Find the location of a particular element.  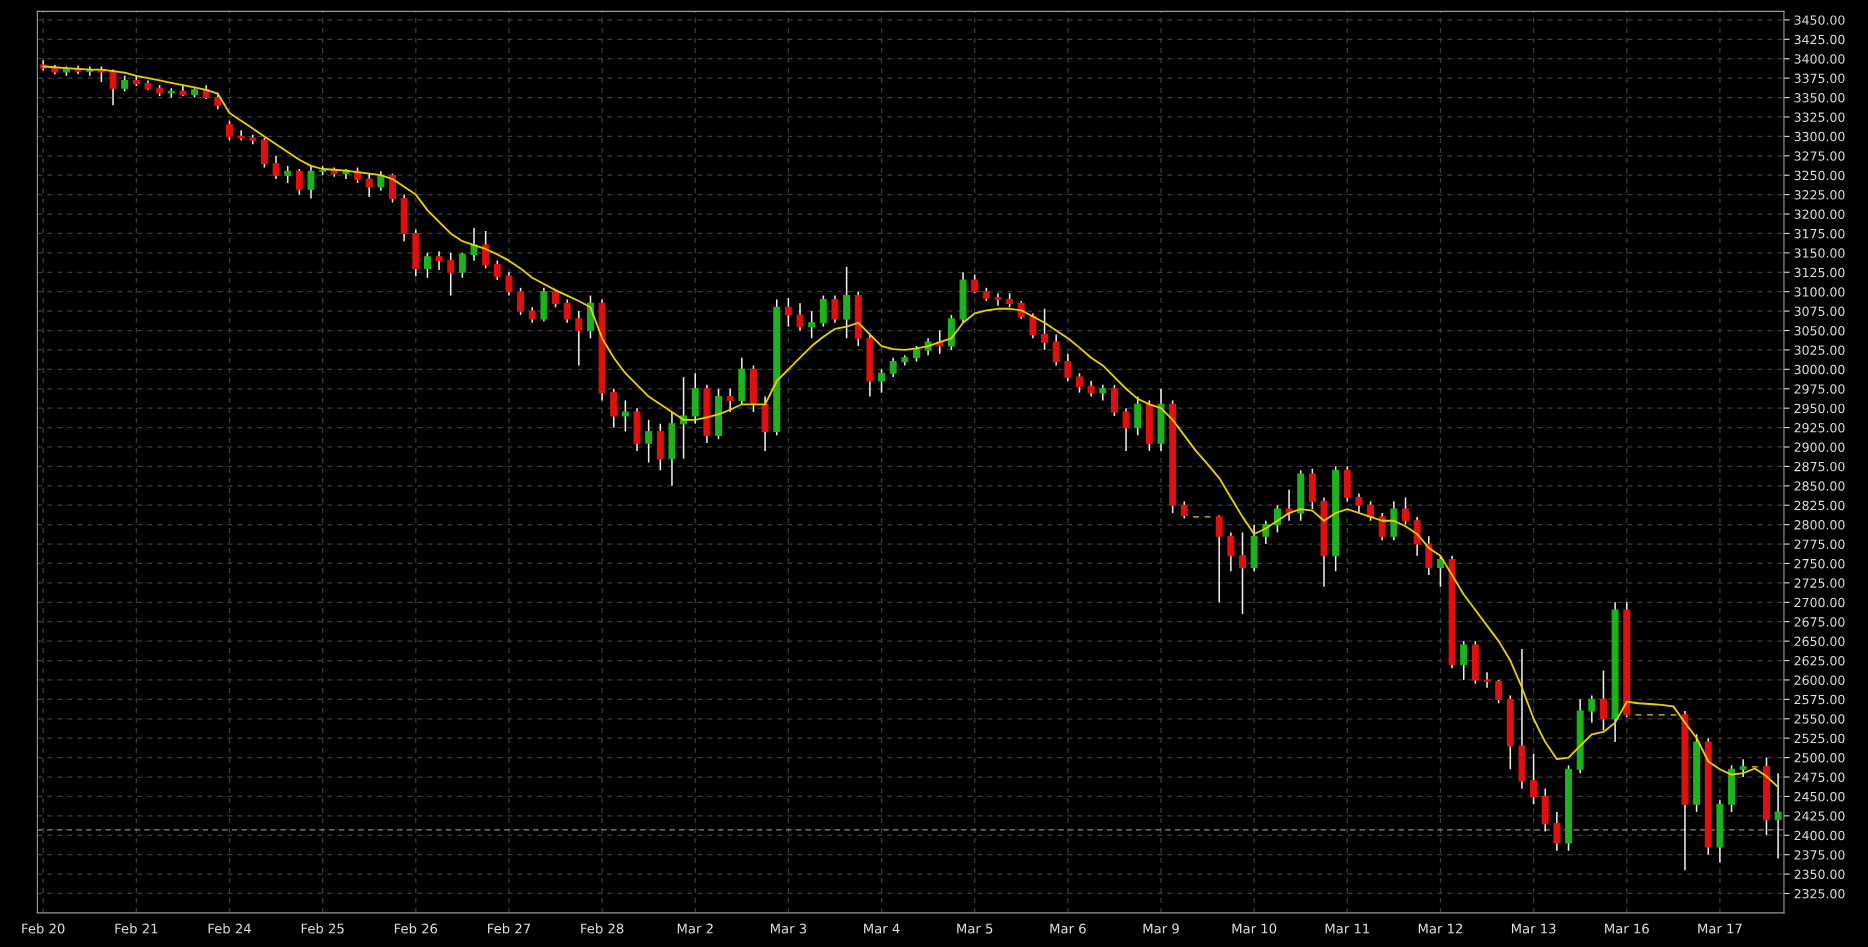

y-tick-label: 2950.00 is located at coordinates (1819, 408).